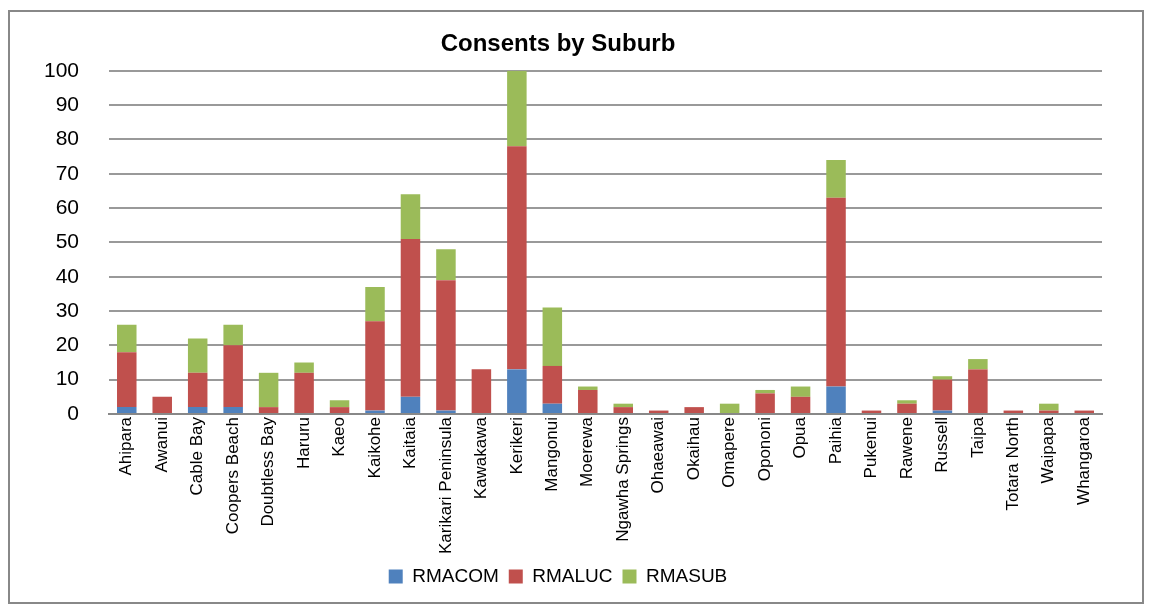 The width and height of the screenshot is (1149, 608). What do you see at coordinates (516, 445) in the screenshot?
I see `x-tick-label: Kerikeri` at bounding box center [516, 445].